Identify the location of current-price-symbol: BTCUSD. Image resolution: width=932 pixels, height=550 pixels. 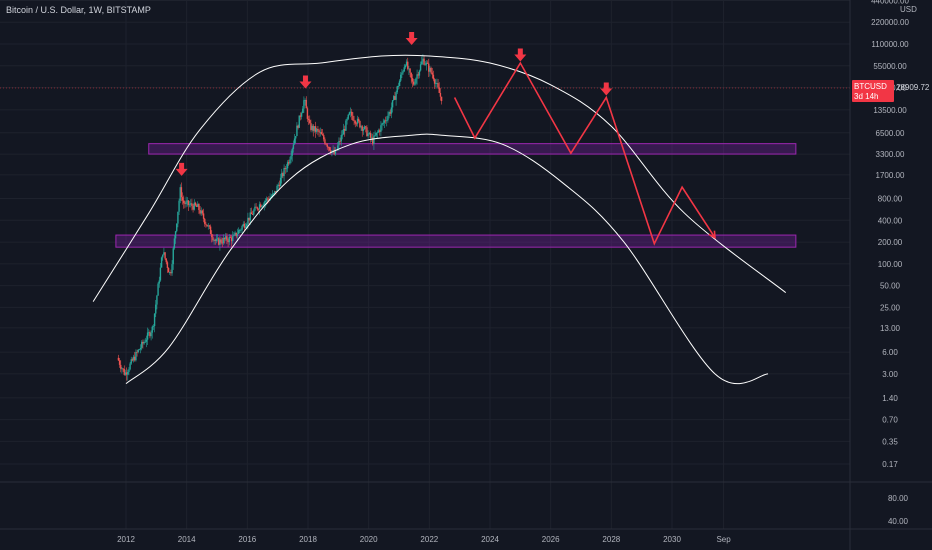
(870, 86).